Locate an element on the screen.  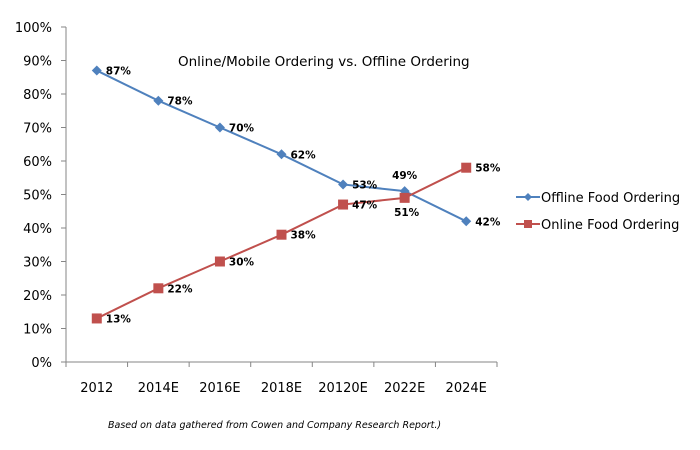
y-tick-label: 80% is located at coordinates (37, 95).